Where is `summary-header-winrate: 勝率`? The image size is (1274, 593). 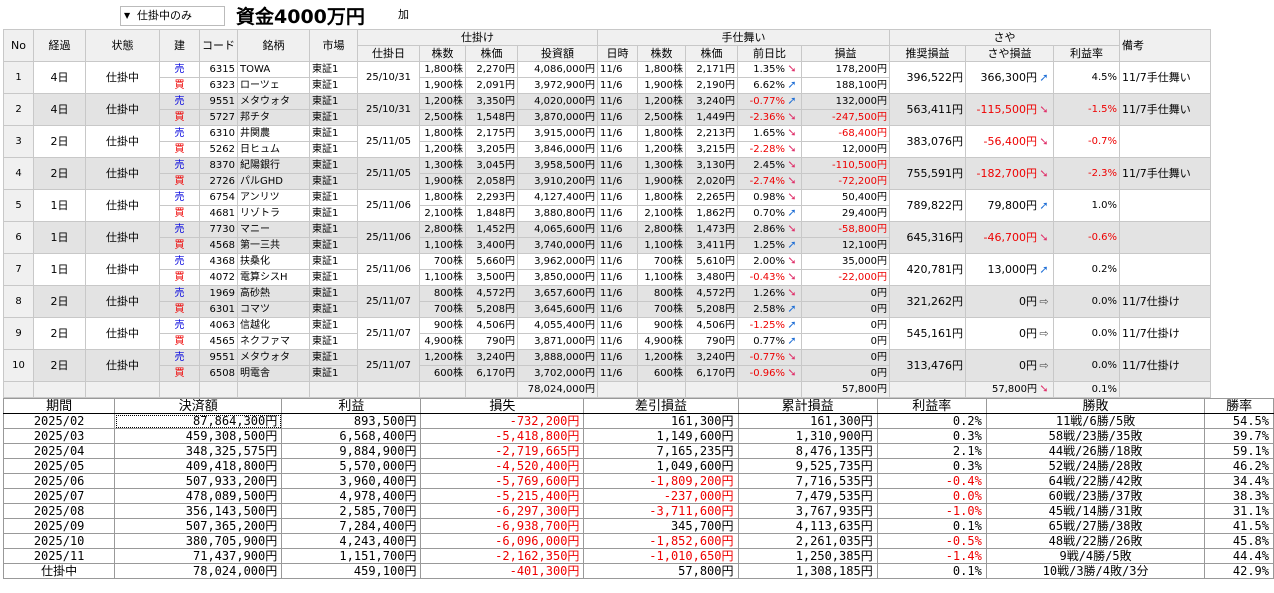
summary-header-winrate: 勝率 is located at coordinates (1239, 406).